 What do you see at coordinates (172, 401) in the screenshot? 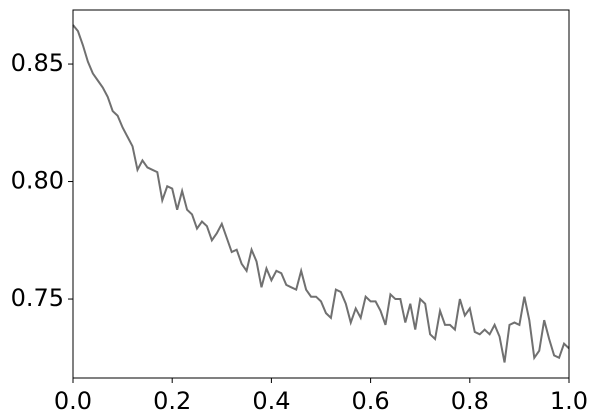
I see `x-tick-label: 0.2` at bounding box center [172, 401].